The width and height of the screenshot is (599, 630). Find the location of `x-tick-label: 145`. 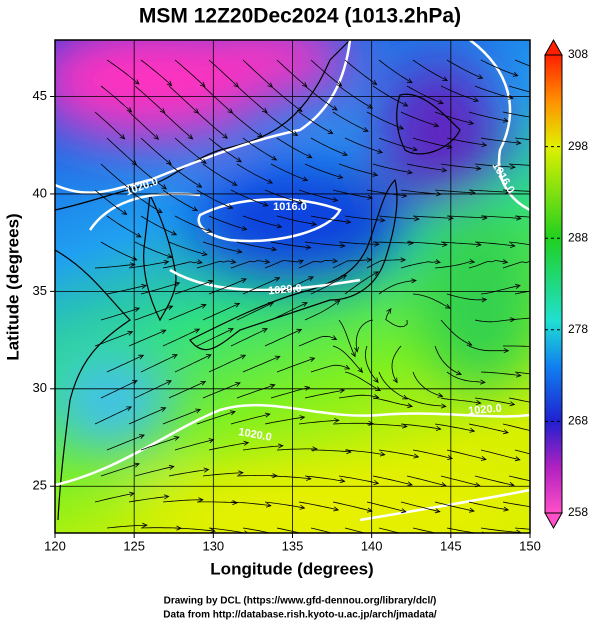

x-tick-label: 145 is located at coordinates (451, 545).